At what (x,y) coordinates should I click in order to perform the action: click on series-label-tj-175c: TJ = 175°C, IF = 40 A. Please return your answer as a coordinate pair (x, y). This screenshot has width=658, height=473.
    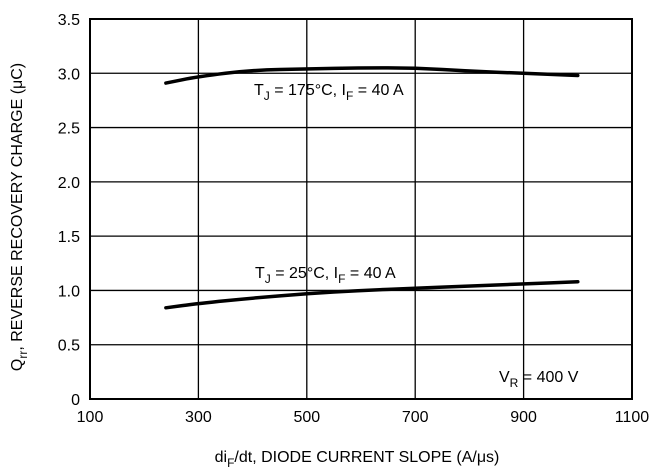
    Looking at the image, I should click on (329, 92).